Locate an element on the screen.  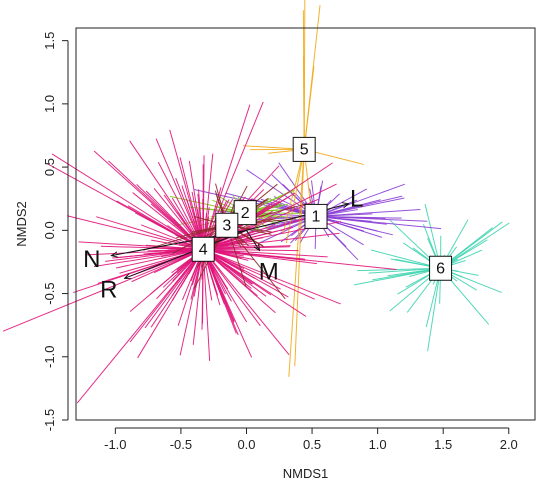
y-tick-label: -0.5 is located at coordinates (49, 293).